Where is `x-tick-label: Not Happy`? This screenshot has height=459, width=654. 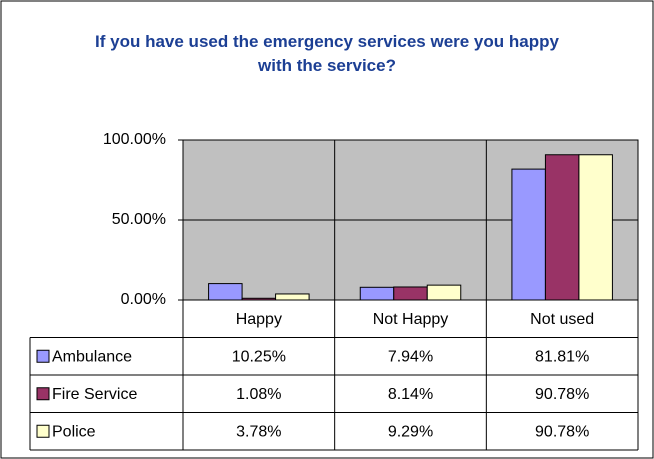
x-tick-label: Not Happy is located at coordinates (411, 319).